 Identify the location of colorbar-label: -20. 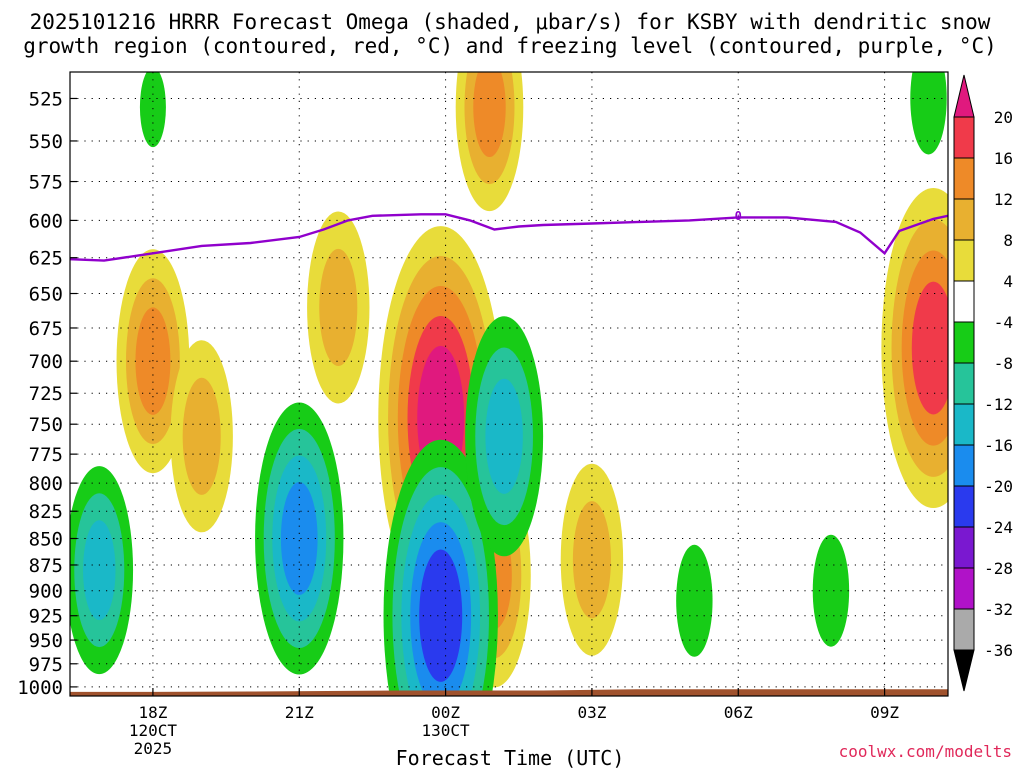
(998, 486).